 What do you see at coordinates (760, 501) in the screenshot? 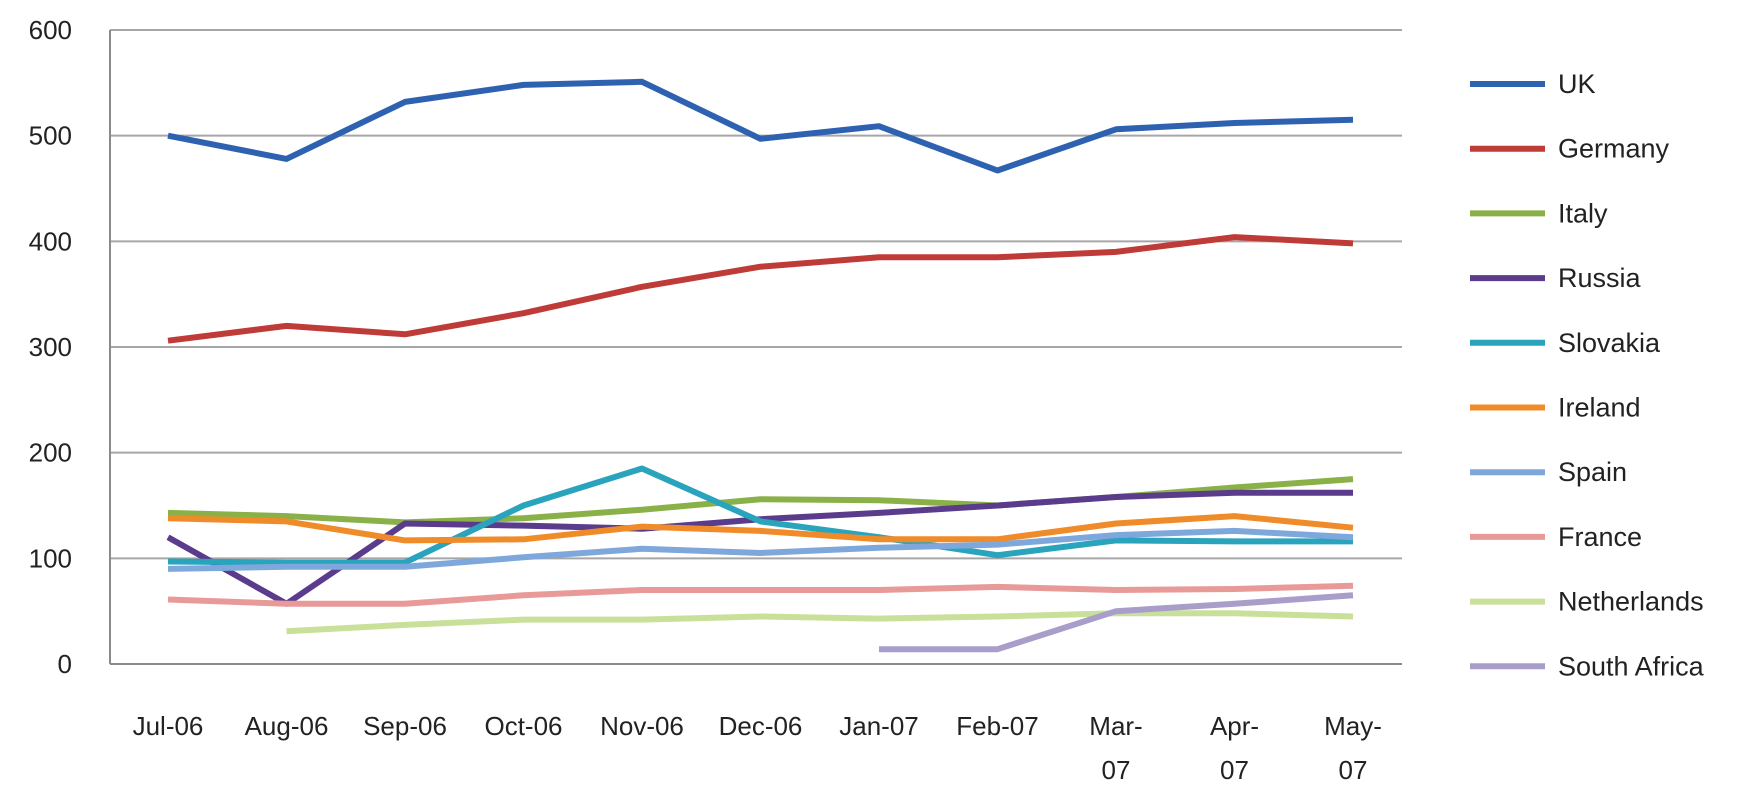
I see `series-line-italy` at bounding box center [760, 501].